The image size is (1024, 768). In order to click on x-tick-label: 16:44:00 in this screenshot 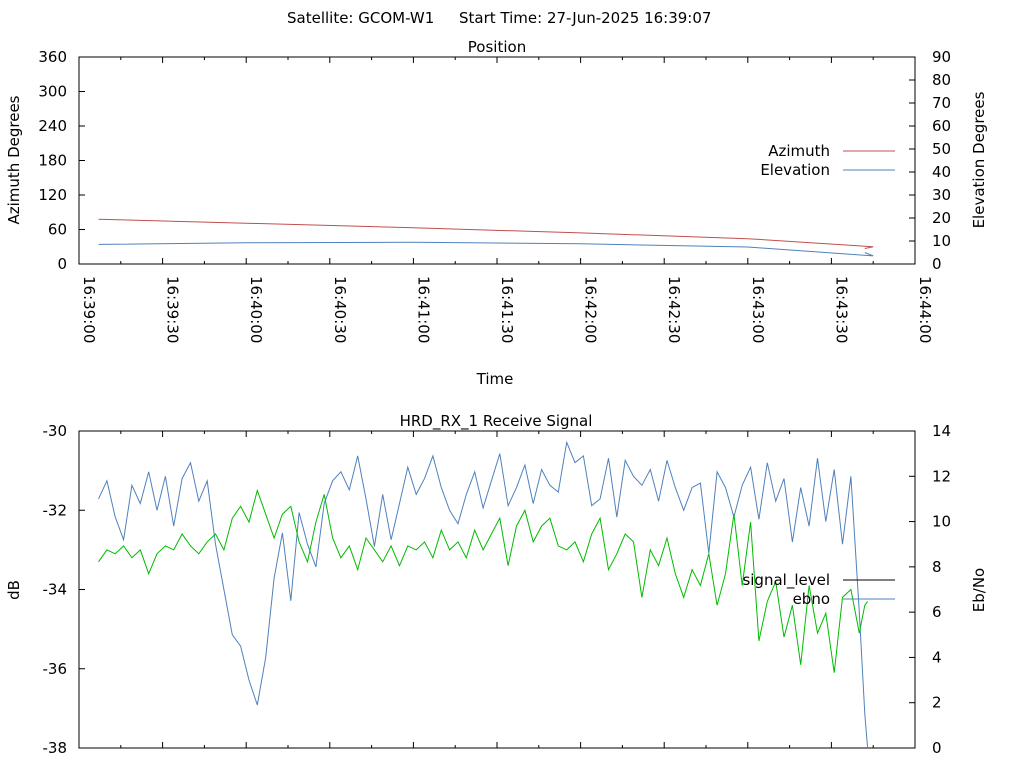, I will do `click(925, 309)`.